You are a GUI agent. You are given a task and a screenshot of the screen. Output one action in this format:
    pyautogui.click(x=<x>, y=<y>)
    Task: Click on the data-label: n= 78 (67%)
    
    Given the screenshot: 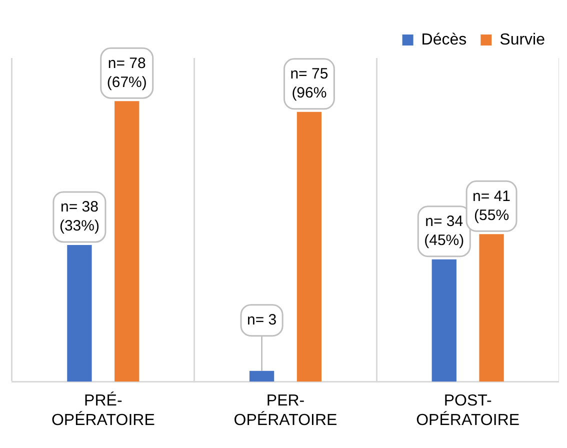 What is the action you would take?
    pyautogui.click(x=126, y=72)
    